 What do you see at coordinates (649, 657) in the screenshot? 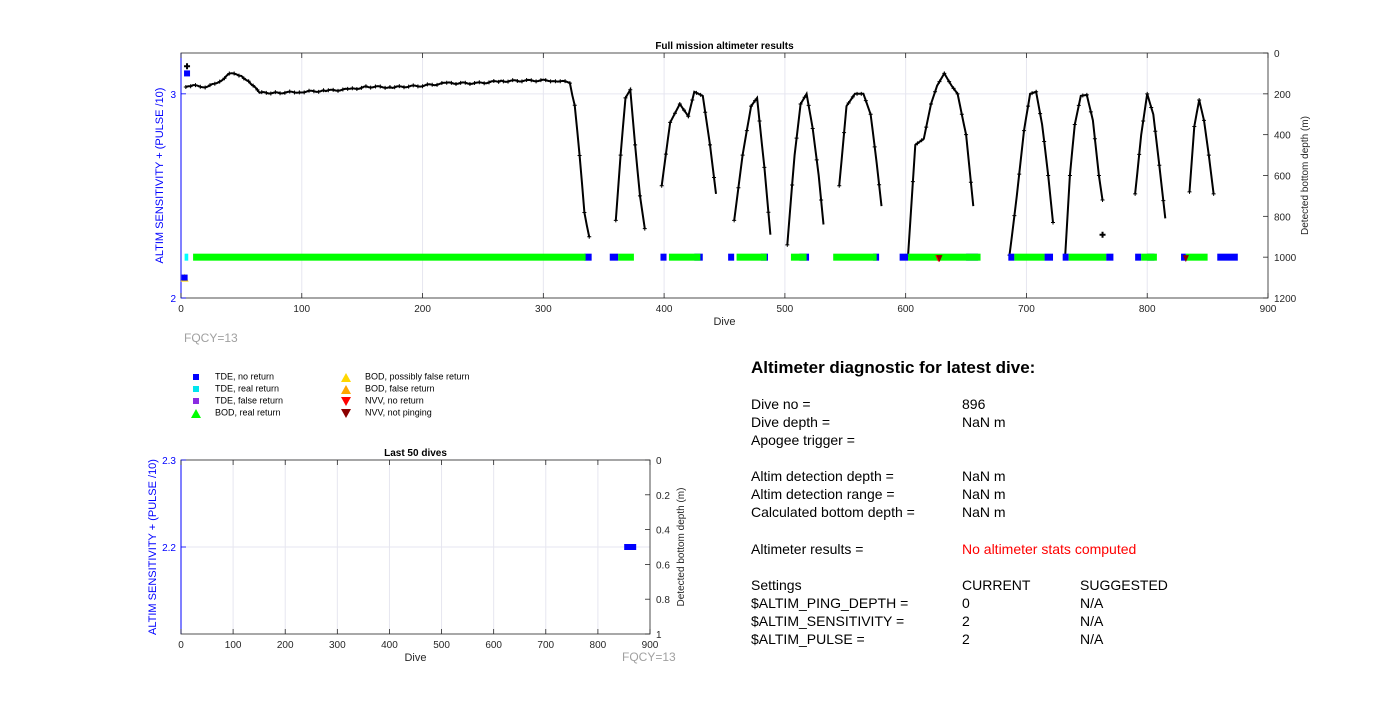
I see `fqcy-annotation: FQCY=13` at bounding box center [649, 657].